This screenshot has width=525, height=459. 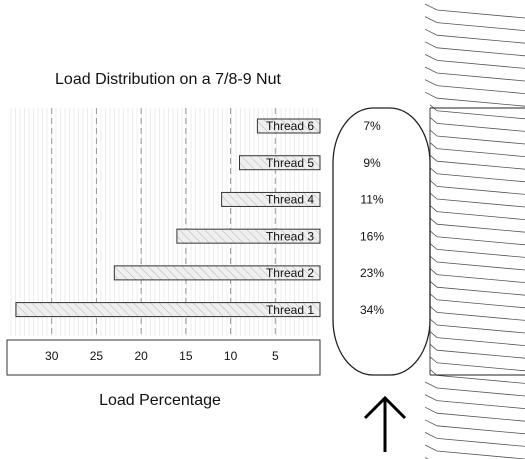 What do you see at coordinates (372, 273) in the screenshot?
I see `value-label: 23%` at bounding box center [372, 273].